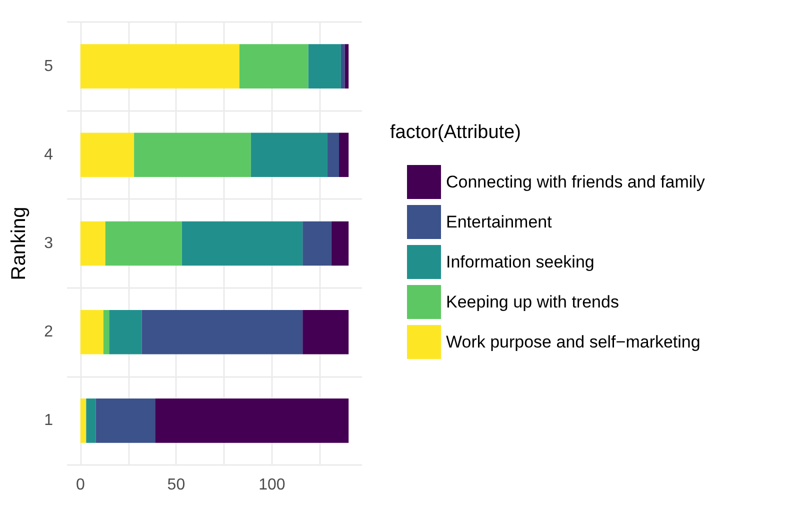 This screenshot has width=798, height=505. What do you see at coordinates (49, 421) in the screenshot?
I see `y-tick-label: 1` at bounding box center [49, 421].